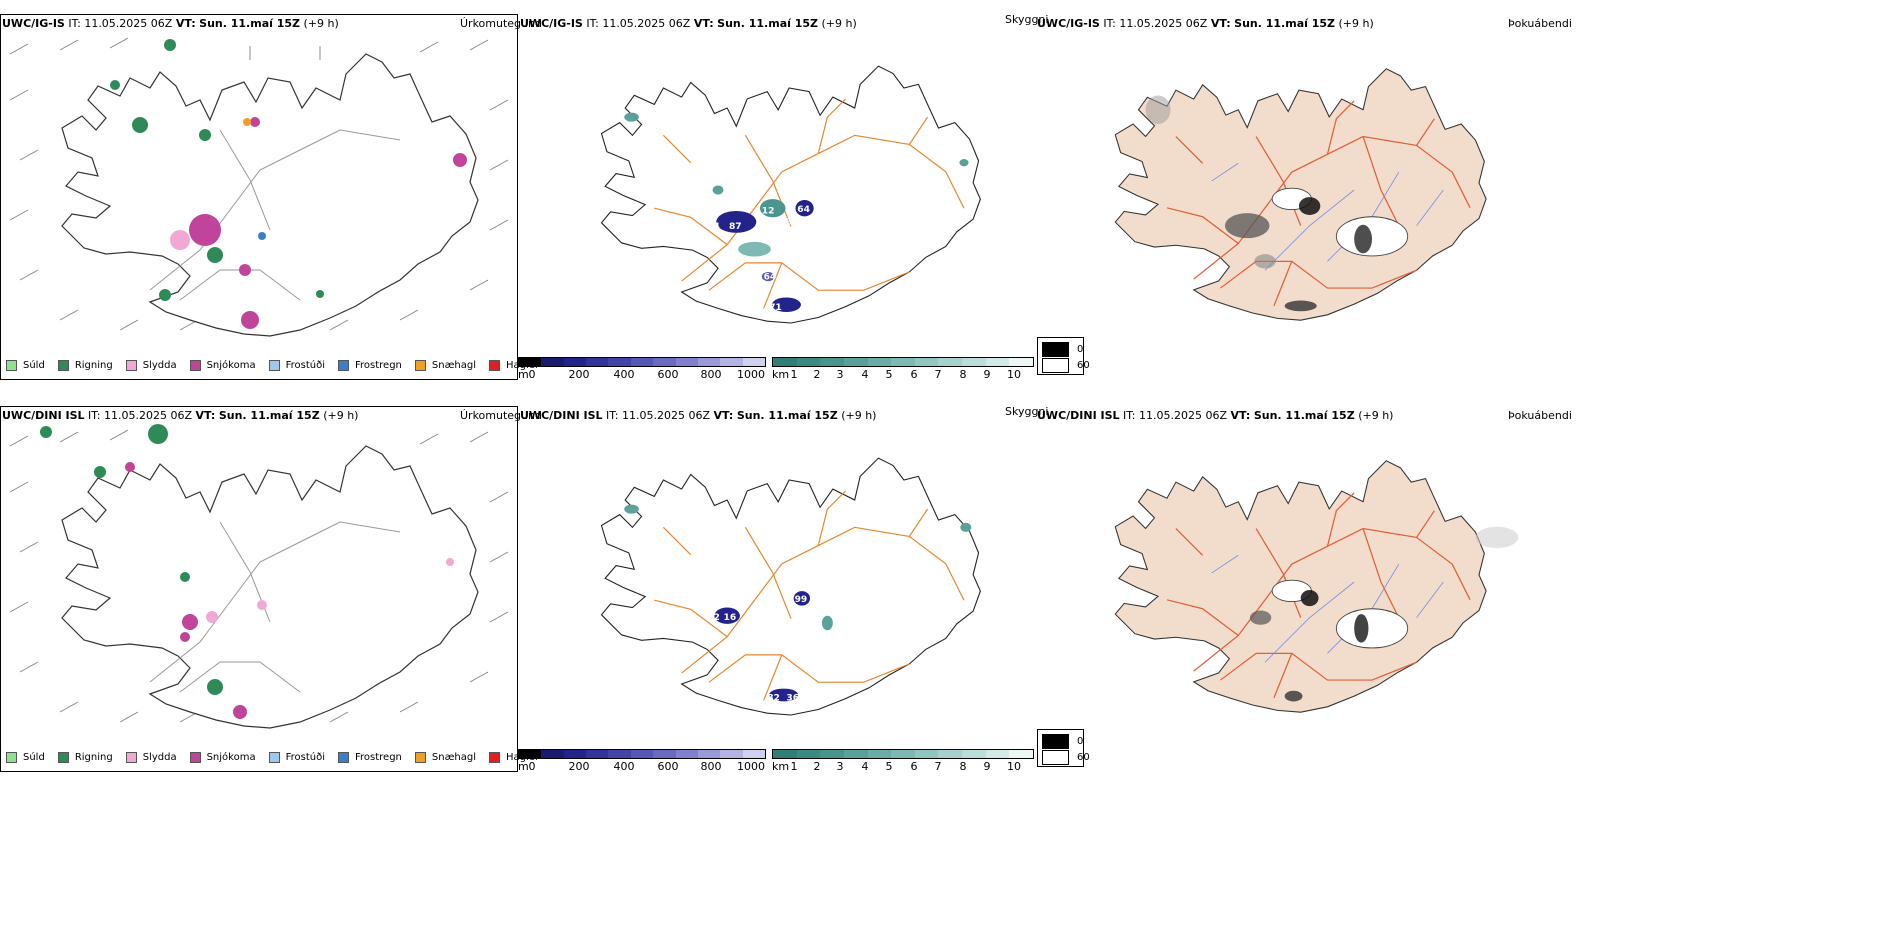 Image resolution: width=1900 pixels, height=950 pixels. I want to click on precip-map-top, so click(259, 187).